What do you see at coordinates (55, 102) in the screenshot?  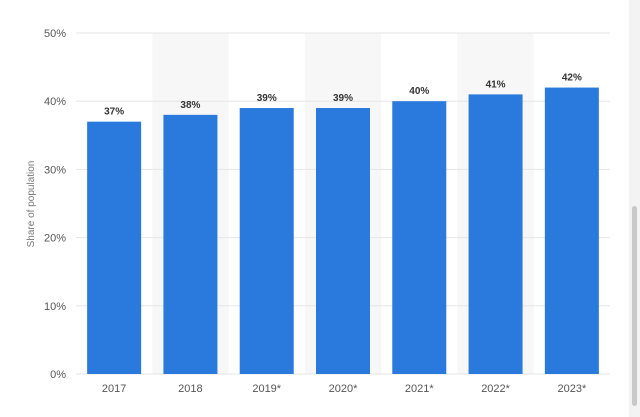 I see `y-tick-label: 40%` at bounding box center [55, 102].